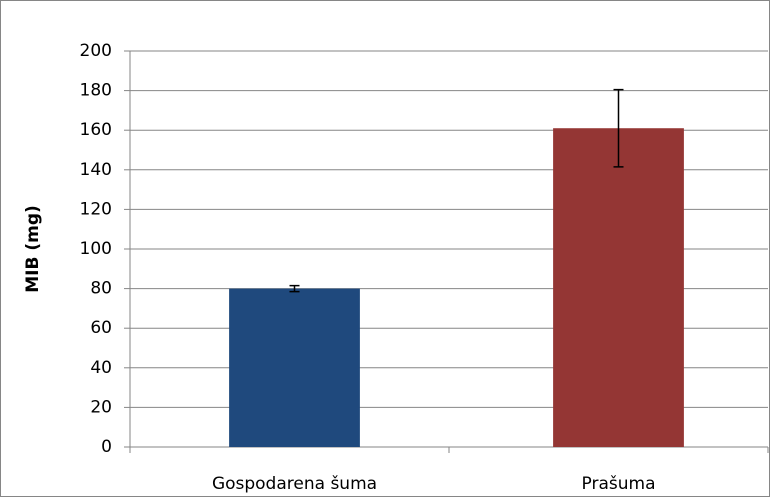 This screenshot has height=497, width=770. What do you see at coordinates (96, 130) in the screenshot?
I see `y-tick-label: 160` at bounding box center [96, 130].